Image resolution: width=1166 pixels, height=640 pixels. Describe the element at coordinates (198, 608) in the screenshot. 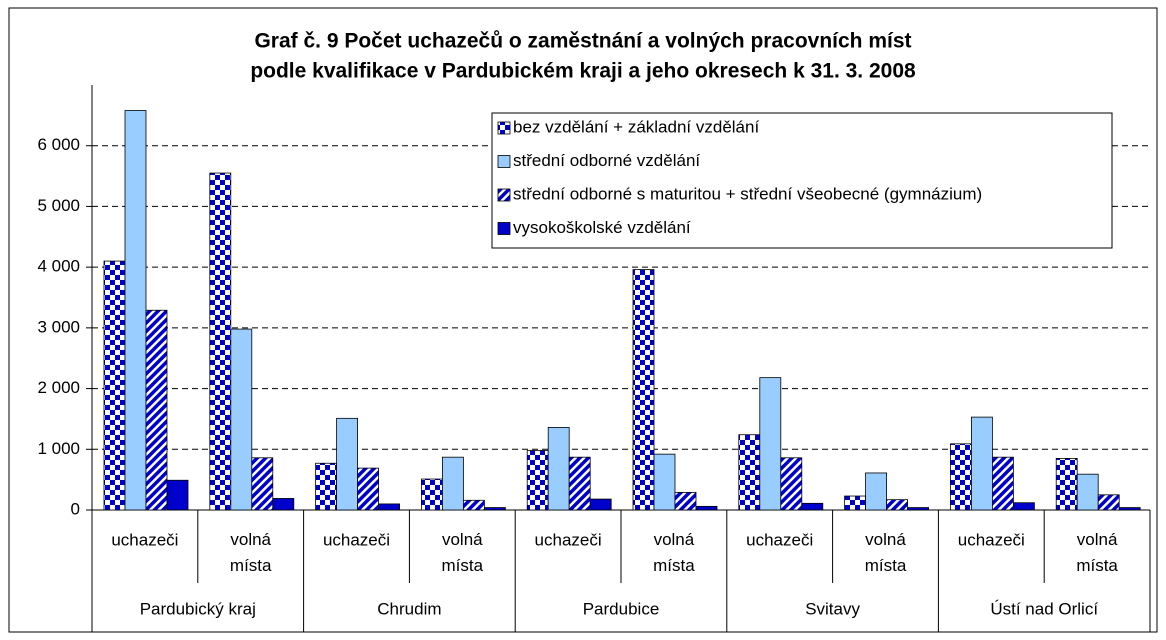

I see `group-label: Pardubický kraj` at that location.